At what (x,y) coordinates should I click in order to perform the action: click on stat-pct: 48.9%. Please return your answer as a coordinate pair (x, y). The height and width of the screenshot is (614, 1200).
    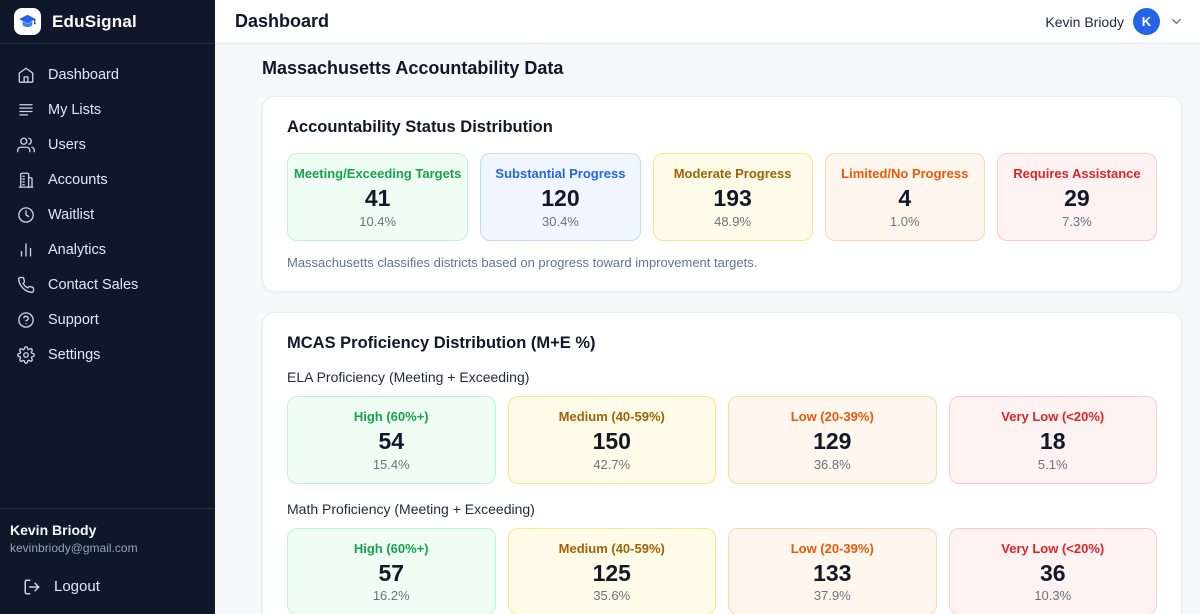
    Looking at the image, I should click on (733, 221).